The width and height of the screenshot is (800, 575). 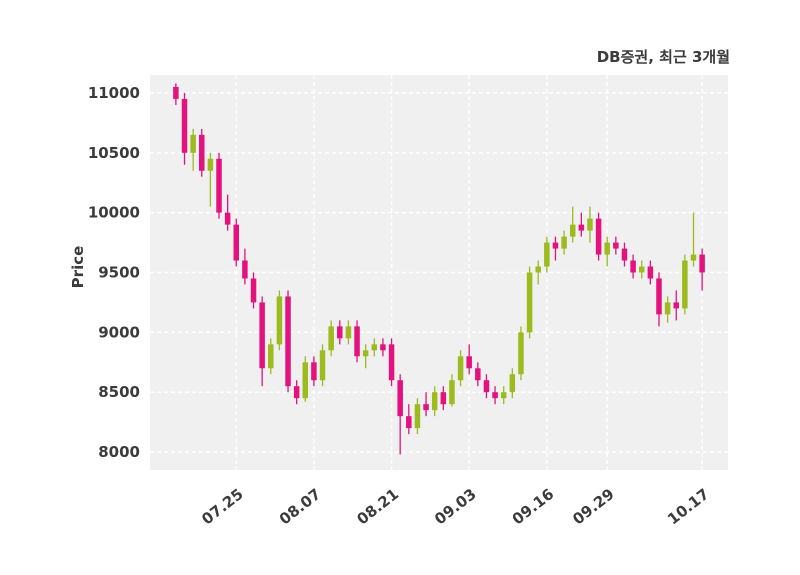 I want to click on y-tick-label: 10000, so click(x=114, y=213).